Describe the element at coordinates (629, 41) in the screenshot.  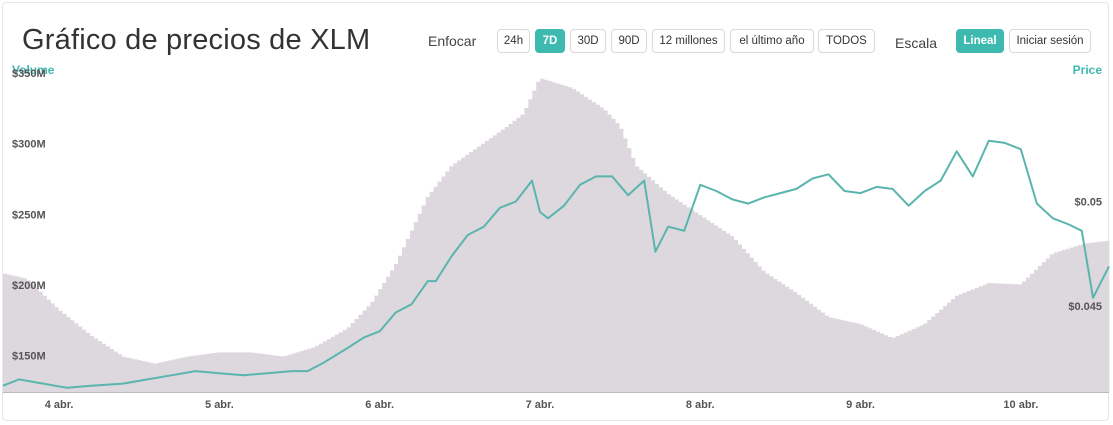
I see `zoom-90d-button: 90D` at that location.